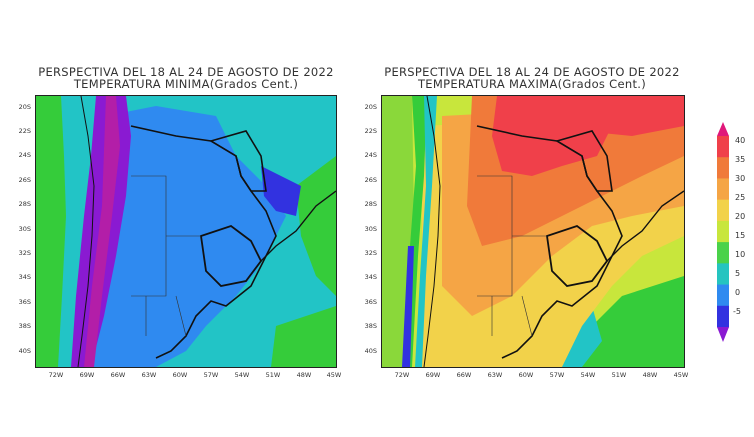 The height and width of the screenshot is (437, 754). Describe the element at coordinates (740, 216) in the screenshot. I see `colorbar-tick-label: 20` at that location.